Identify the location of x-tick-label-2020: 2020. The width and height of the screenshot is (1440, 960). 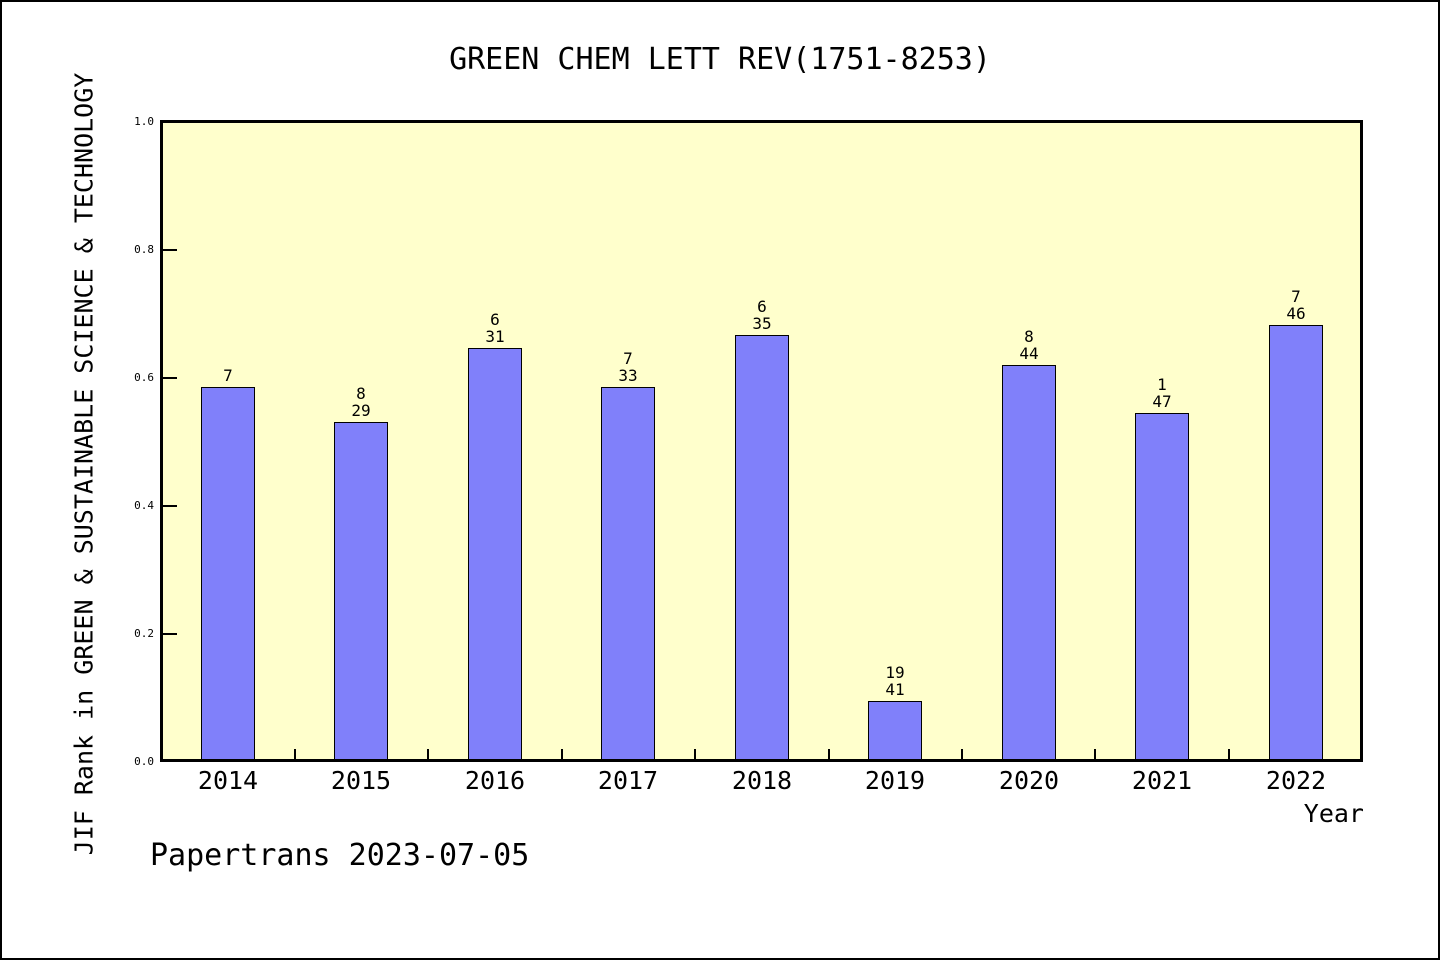
(1029, 780).